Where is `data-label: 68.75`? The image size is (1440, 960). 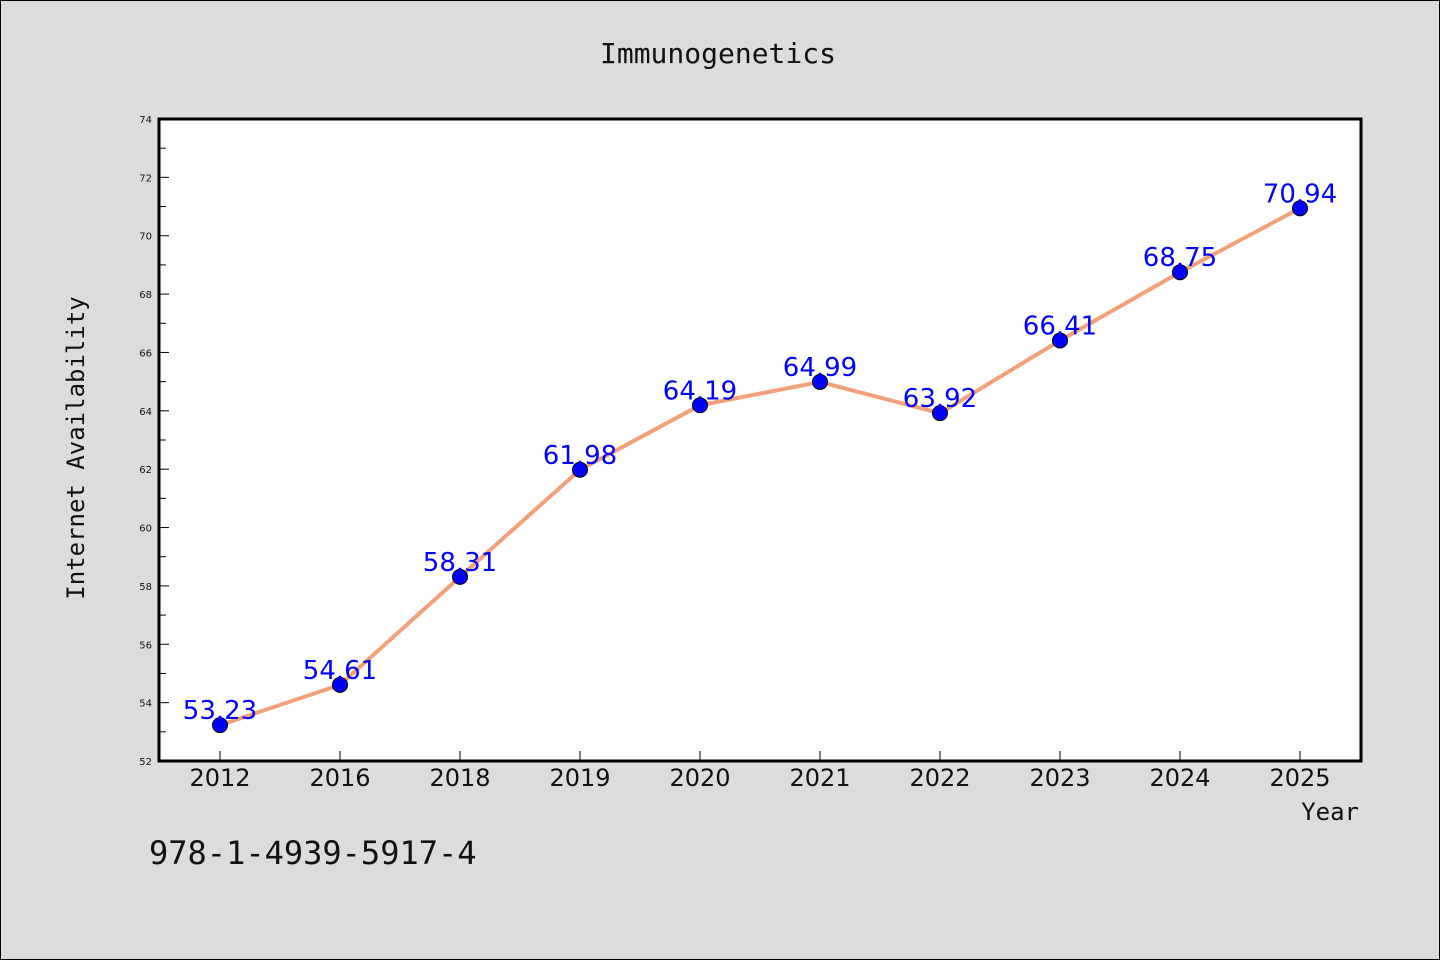
data-label: 68.75 is located at coordinates (1180, 258).